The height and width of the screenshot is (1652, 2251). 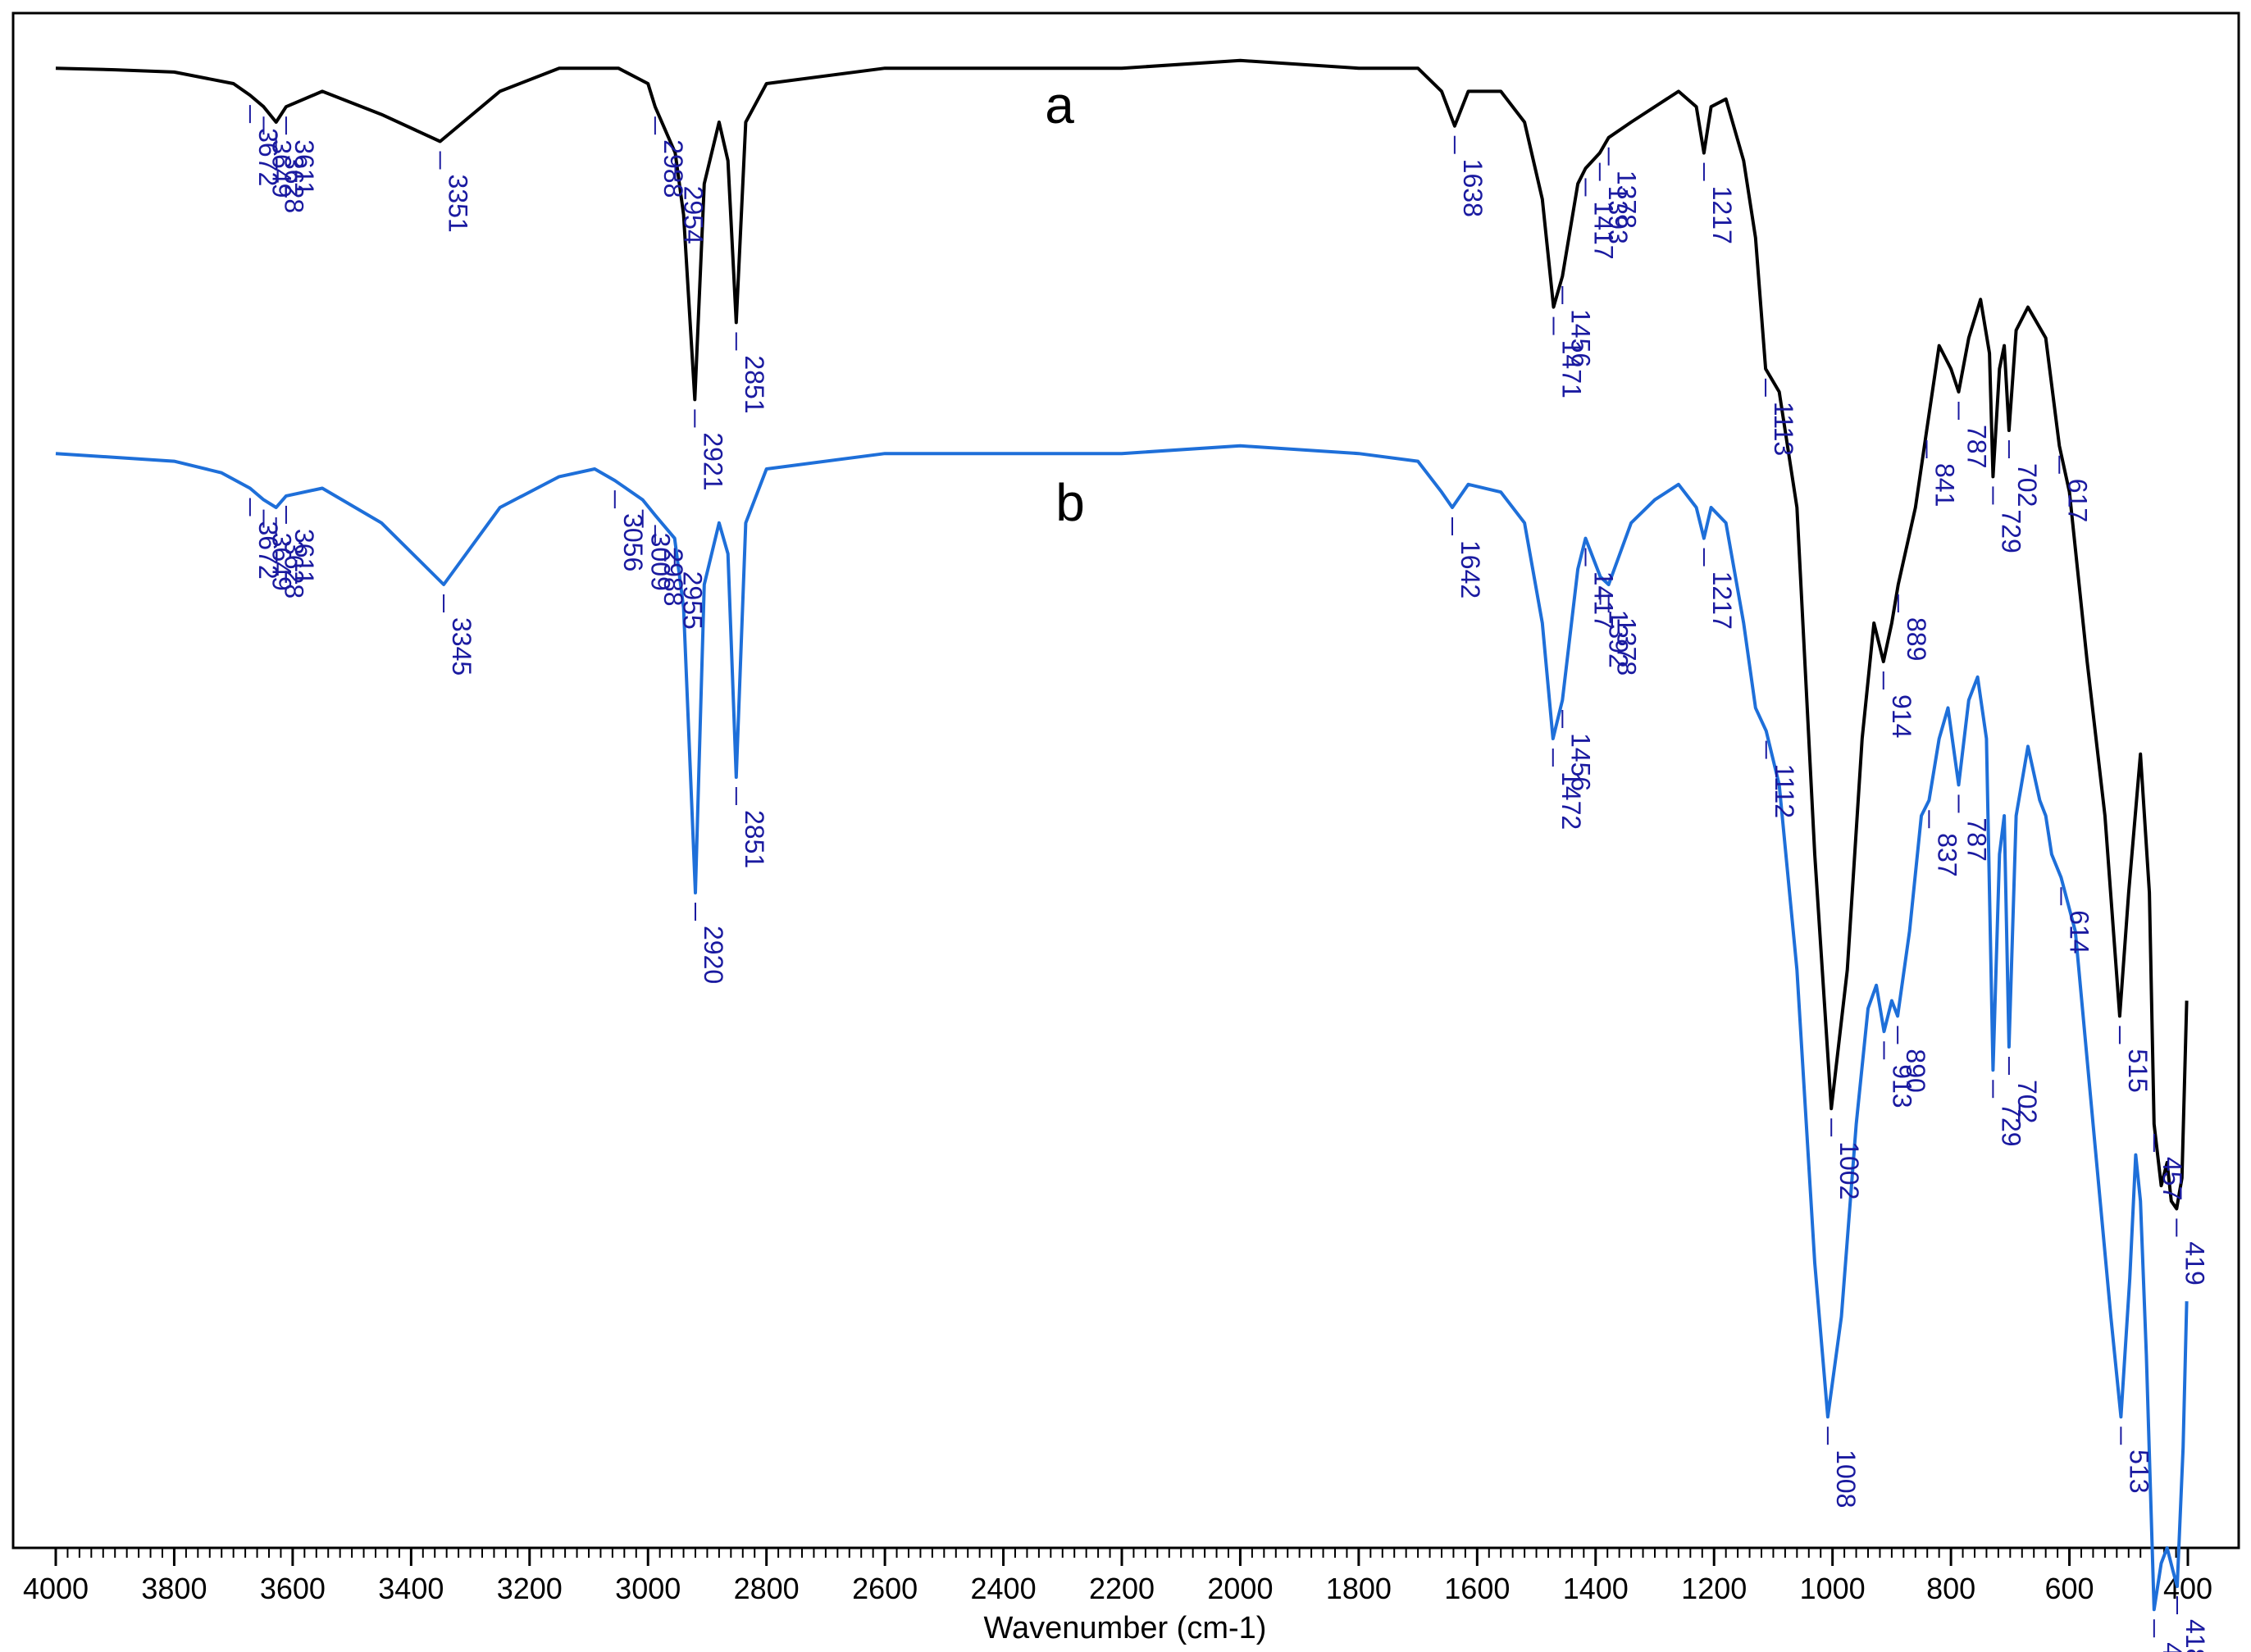 What do you see at coordinates (1240, 1588) in the screenshot?
I see `x-tick-label: 2000` at bounding box center [1240, 1588].